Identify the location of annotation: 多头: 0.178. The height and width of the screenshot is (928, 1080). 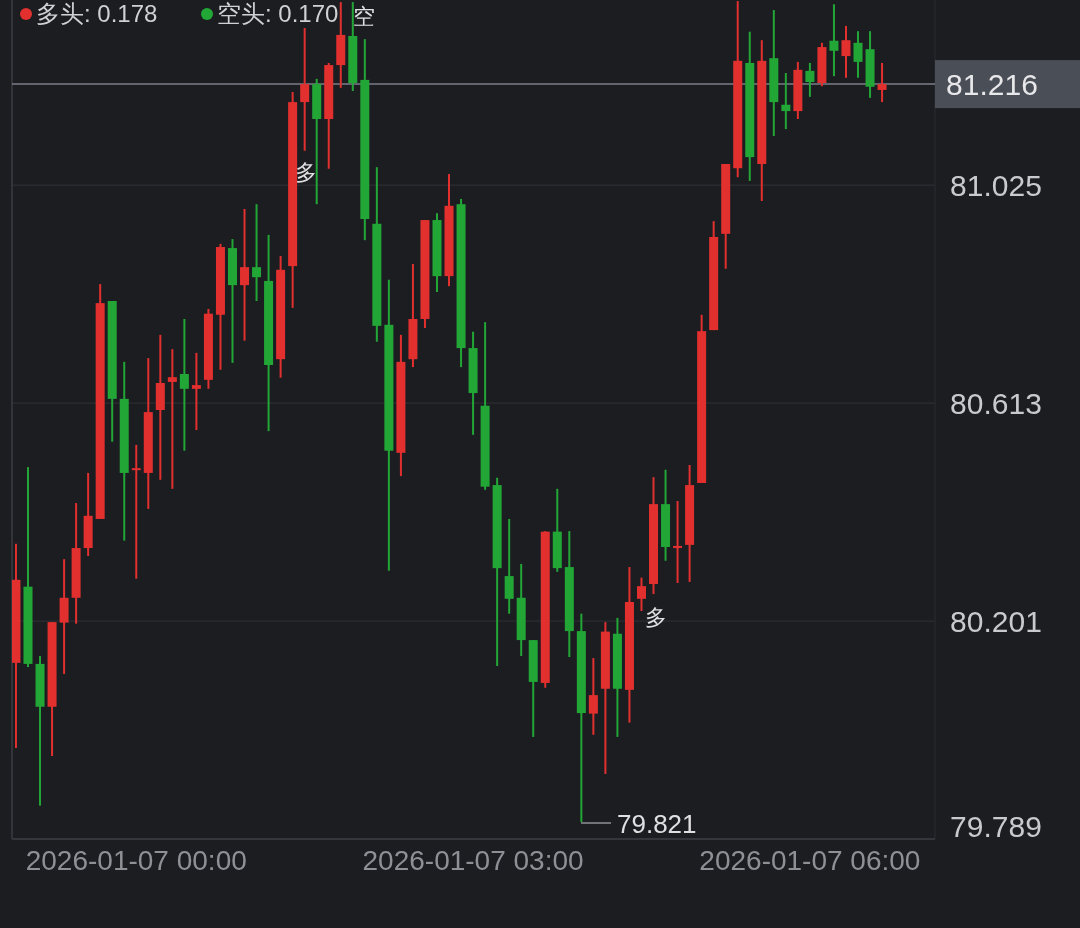
(97, 13).